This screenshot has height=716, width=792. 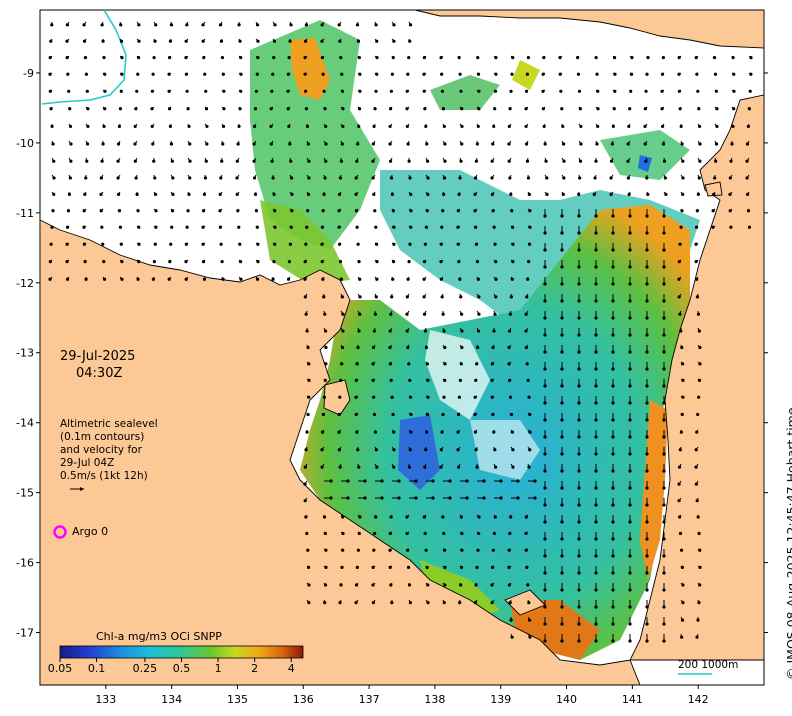 What do you see at coordinates (90, 531) in the screenshot?
I see `argo-label: Argo 0` at bounding box center [90, 531].